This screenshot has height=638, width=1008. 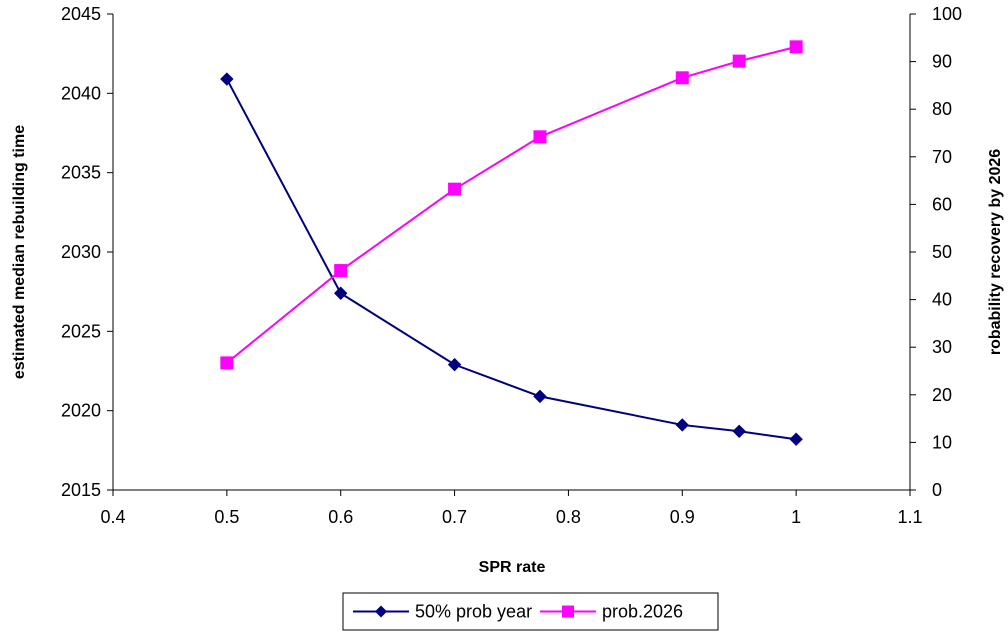 What do you see at coordinates (381, 611) in the screenshot?
I see `legend-swatch-diamond` at bounding box center [381, 611].